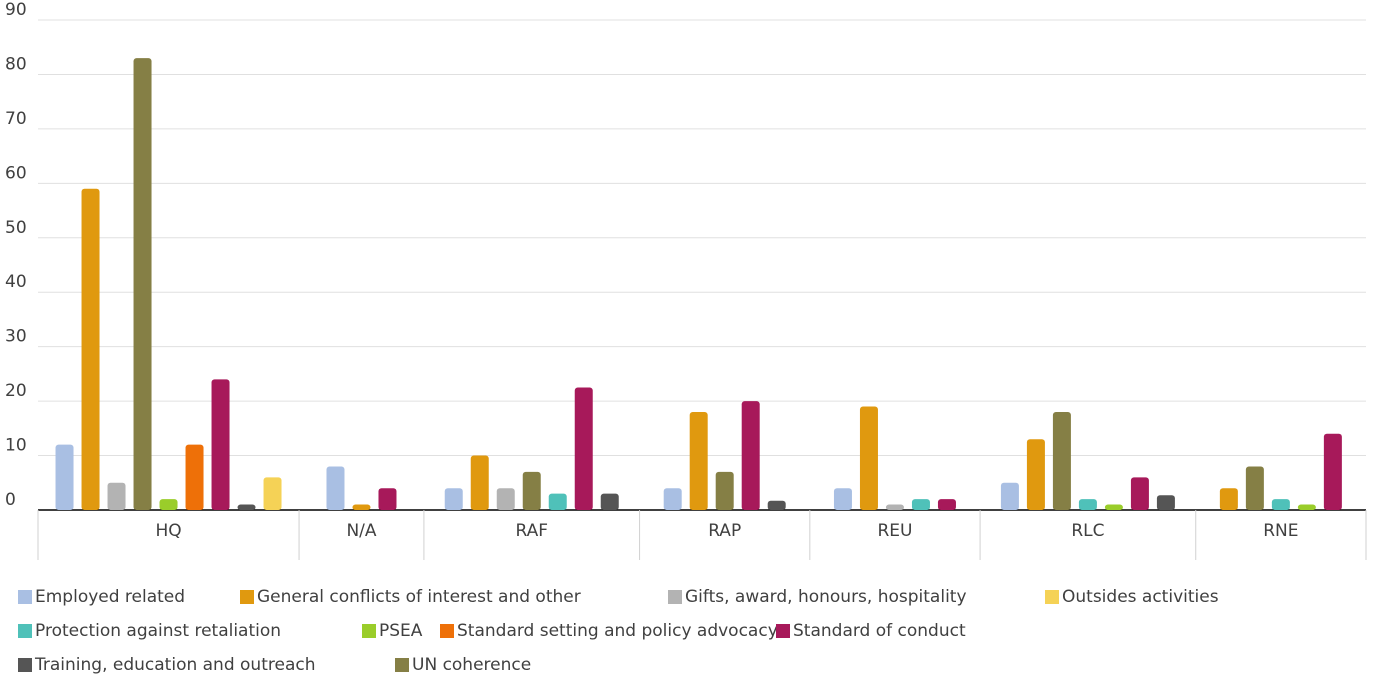 This screenshot has height=677, width=1383. Describe the element at coordinates (879, 631) in the screenshot. I see `legend-label: Standard of conduct` at that location.